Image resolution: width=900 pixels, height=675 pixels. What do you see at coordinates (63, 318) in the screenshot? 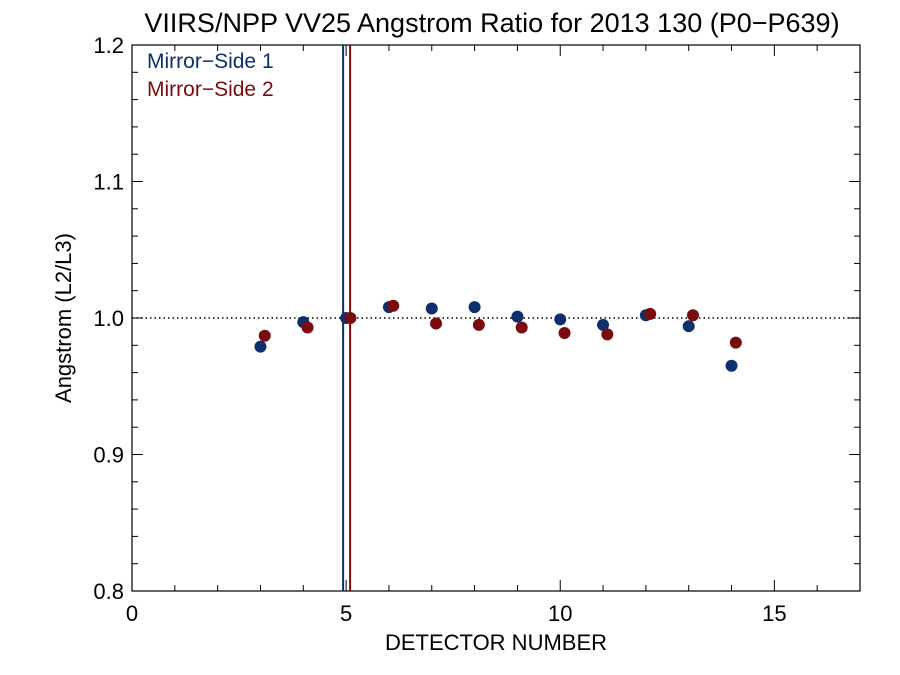
I see `y-axis-label: Angstrom (L2/L3)` at bounding box center [63, 318].